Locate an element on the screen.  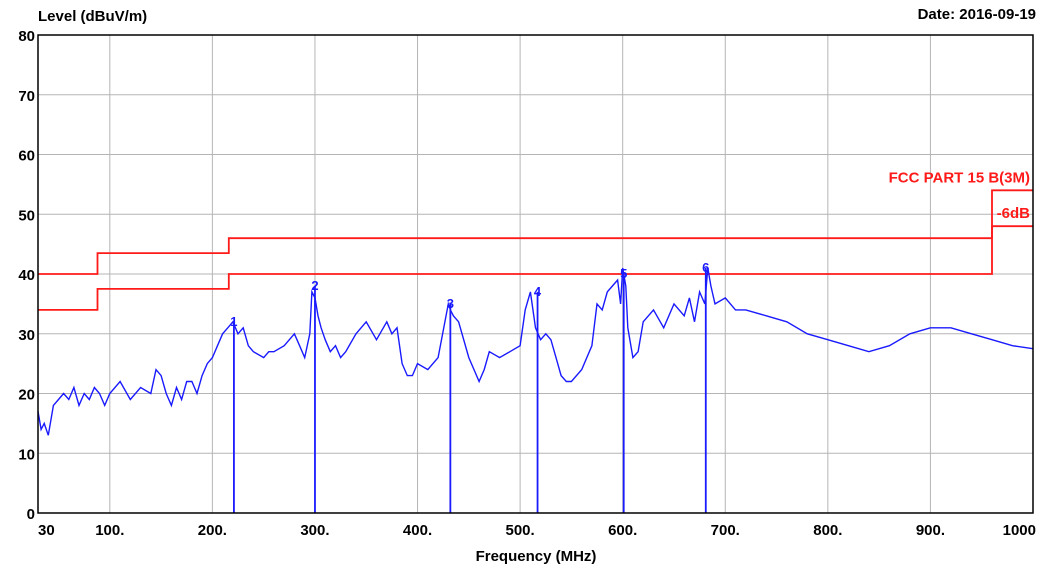
y-tick-label: 40 is located at coordinates (26, 275).